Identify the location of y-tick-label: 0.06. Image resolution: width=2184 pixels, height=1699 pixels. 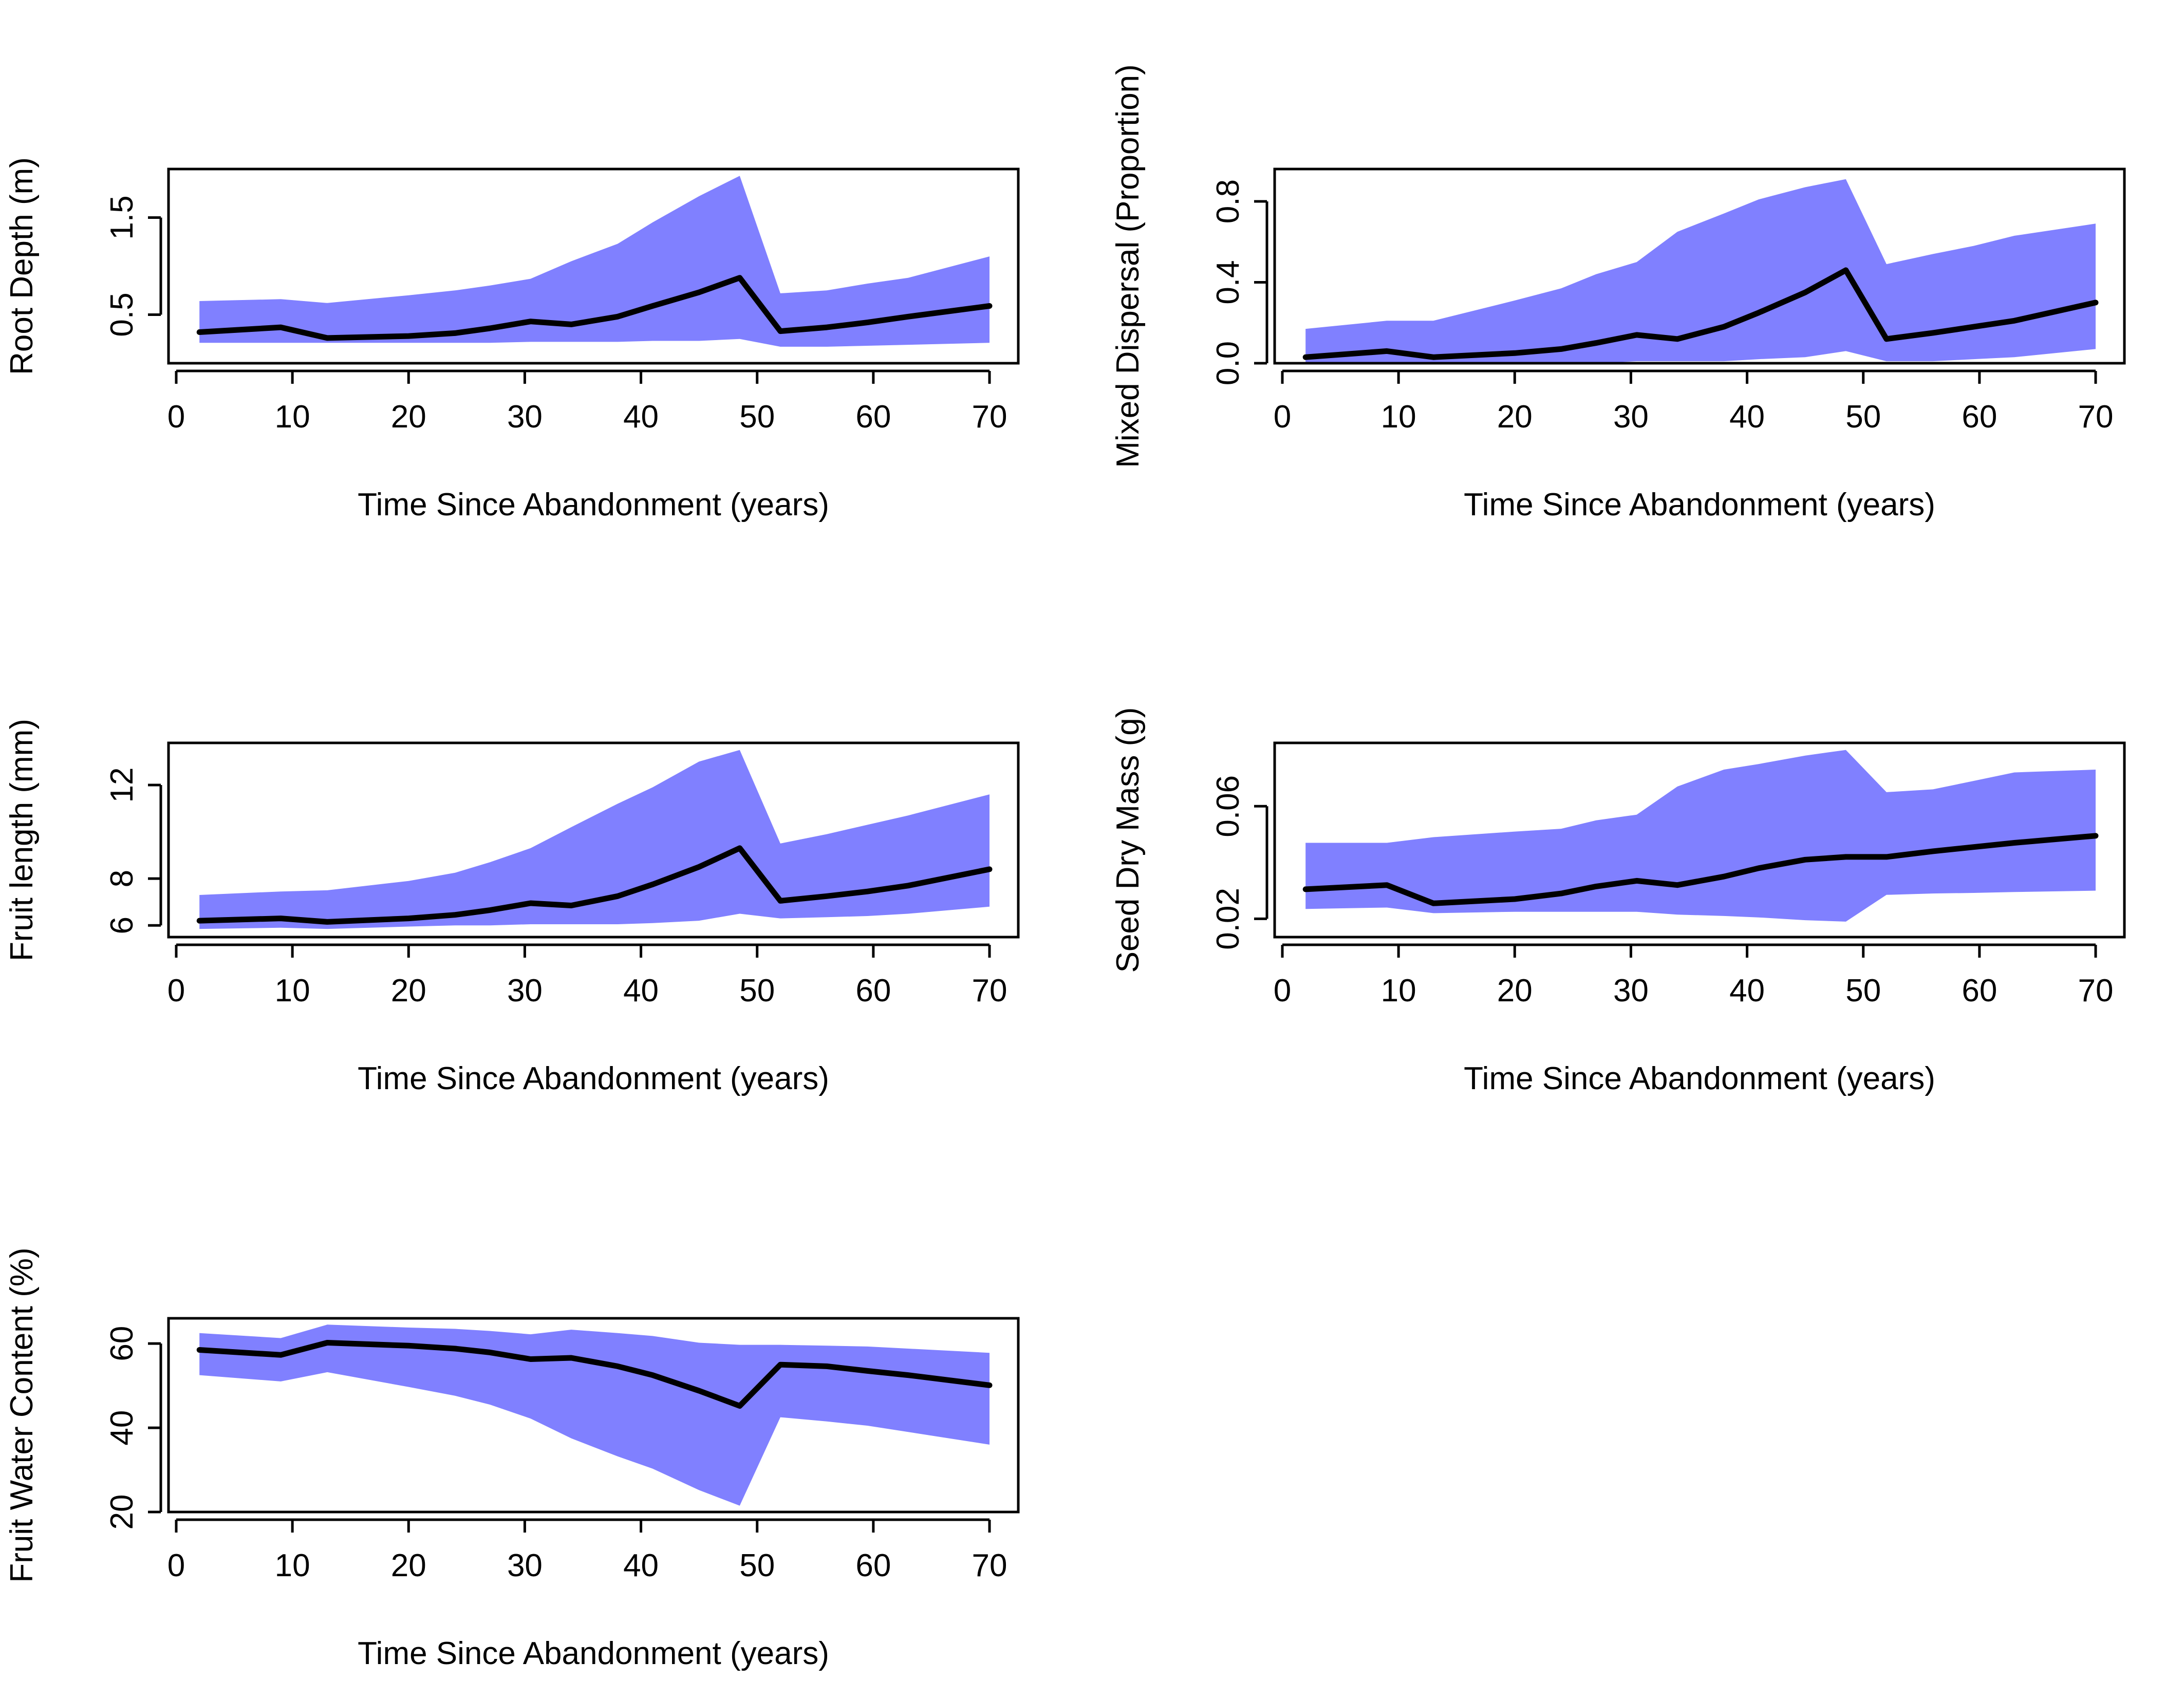
(1228, 806).